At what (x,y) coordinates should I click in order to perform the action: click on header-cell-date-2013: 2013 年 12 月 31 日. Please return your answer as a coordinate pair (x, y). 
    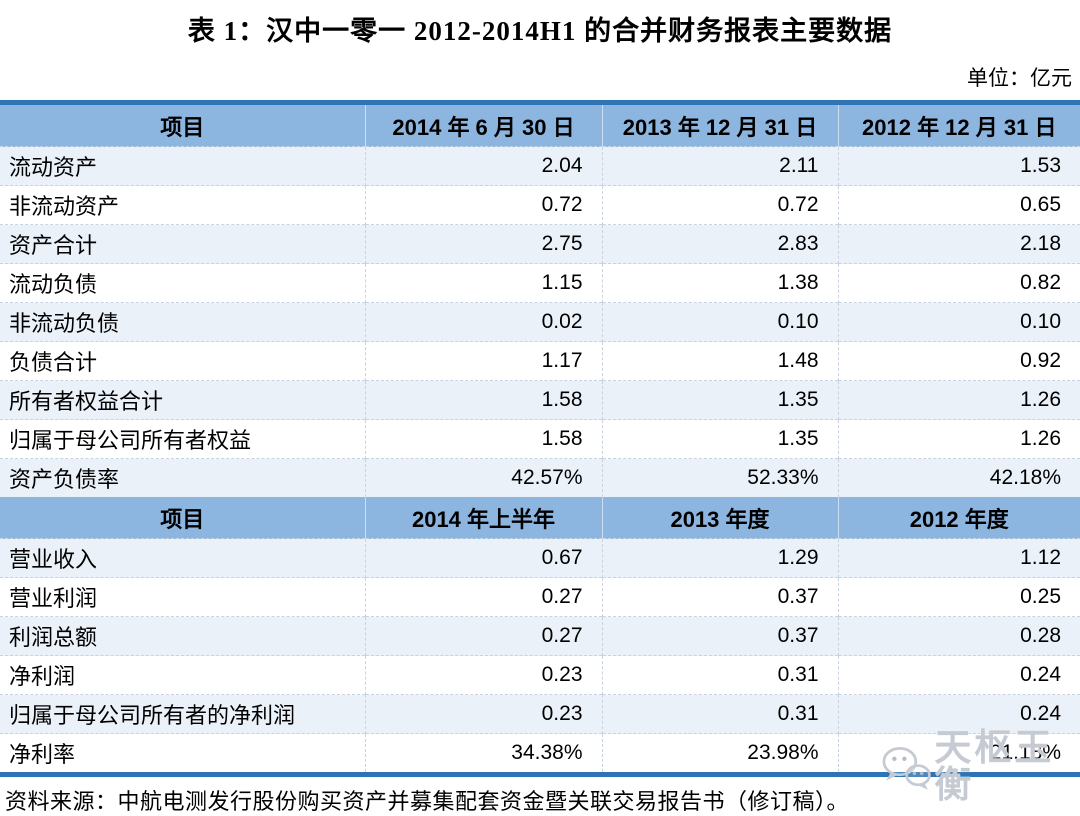
    Looking at the image, I should click on (719, 124).